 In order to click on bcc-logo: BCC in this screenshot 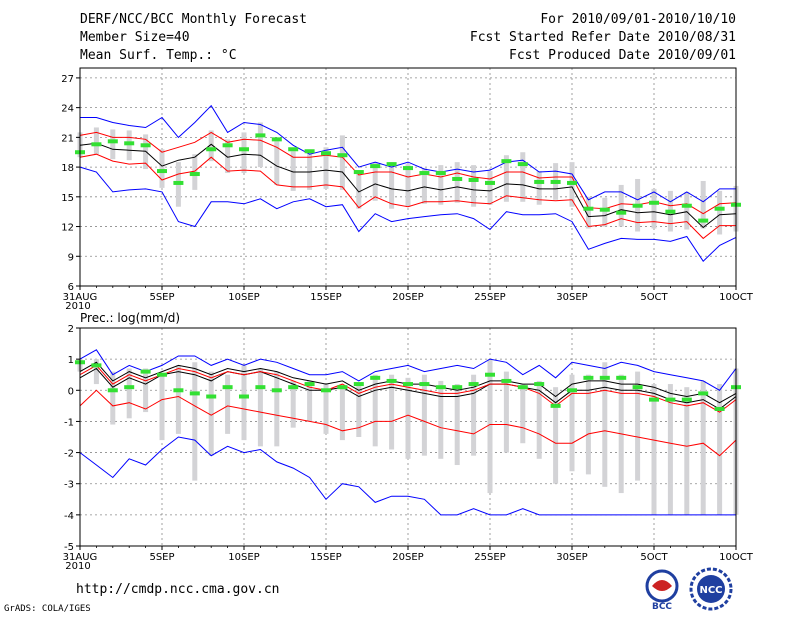, I will do `click(662, 590)`.